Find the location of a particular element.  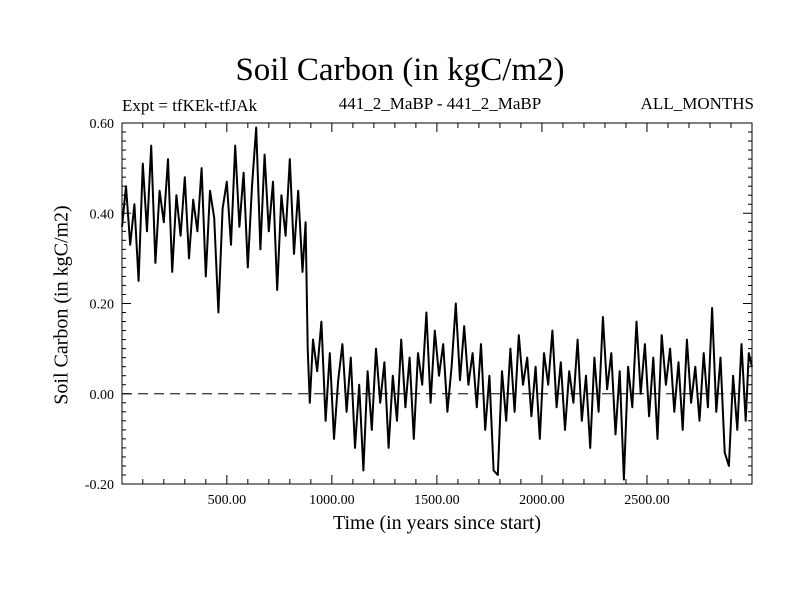

x-tick-label: 2500.00 is located at coordinates (647, 500).